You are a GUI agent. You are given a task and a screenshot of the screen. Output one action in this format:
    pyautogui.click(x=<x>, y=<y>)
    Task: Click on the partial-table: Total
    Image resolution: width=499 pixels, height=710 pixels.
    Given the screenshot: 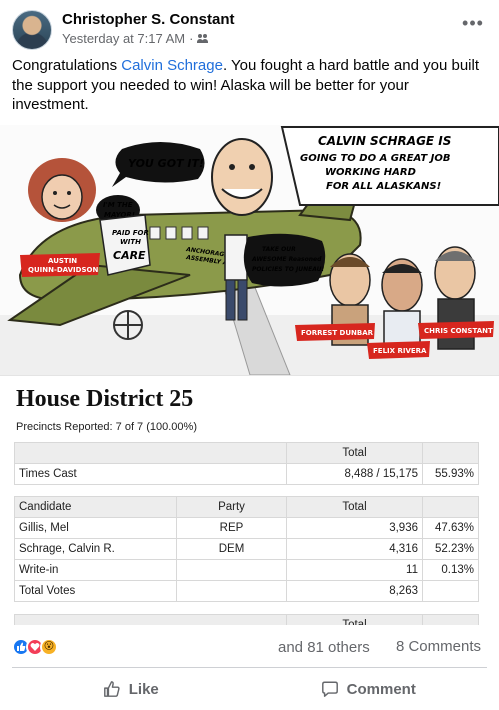 What is the action you would take?
    pyautogui.click(x=246, y=619)
    